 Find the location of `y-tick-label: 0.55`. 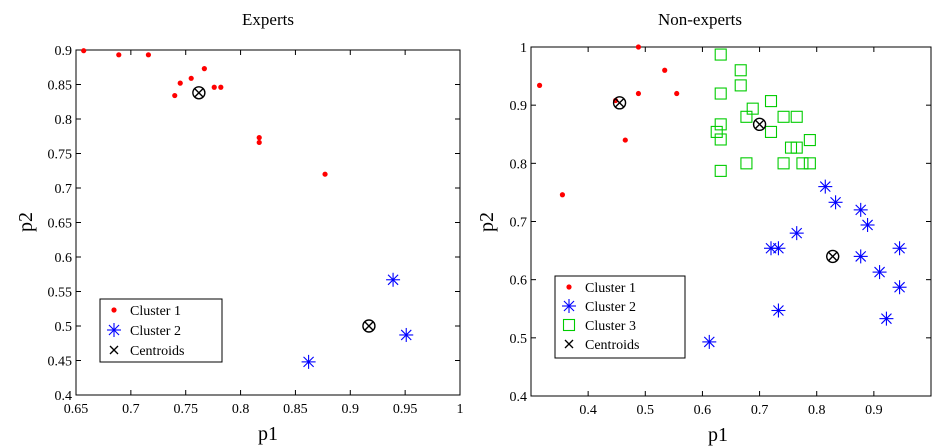

y-tick-label: 0.55 is located at coordinates (60, 293).